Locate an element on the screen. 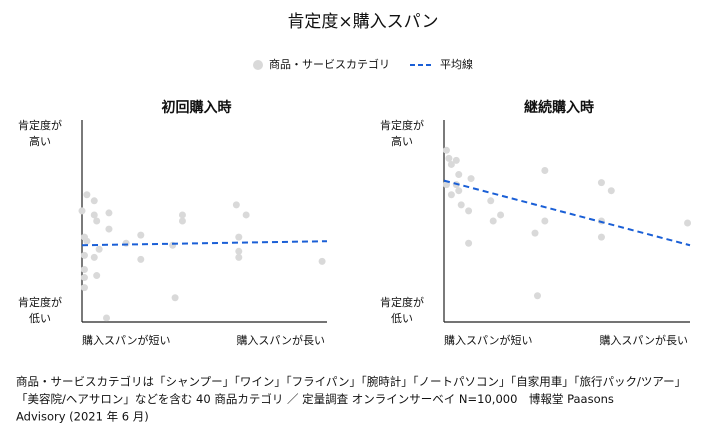 The image size is (726, 434). footnote: Advisory (2021 年 6 月) is located at coordinates (82, 417).